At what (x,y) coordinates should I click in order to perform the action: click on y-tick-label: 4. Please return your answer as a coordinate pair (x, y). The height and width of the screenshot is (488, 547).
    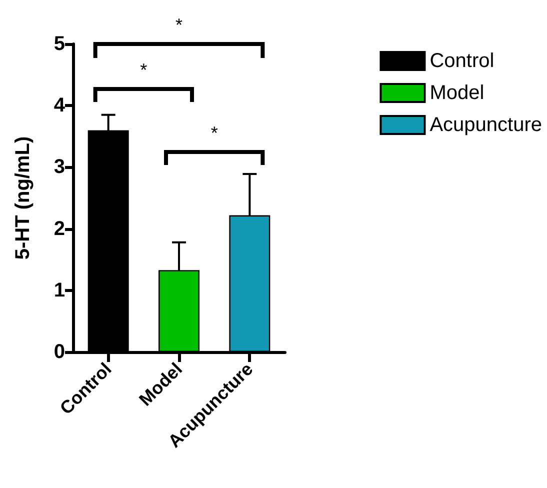
    Looking at the image, I should click on (60, 105).